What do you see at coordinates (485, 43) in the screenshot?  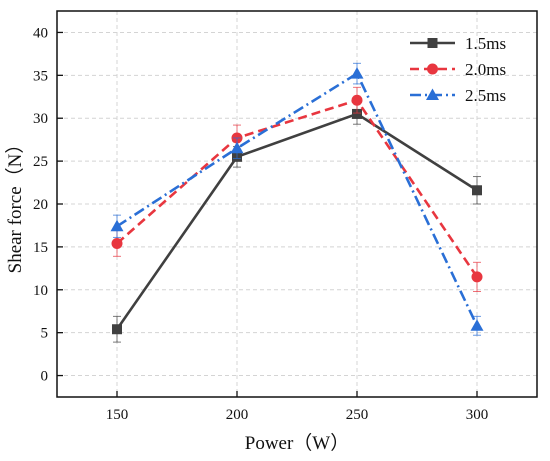 I see `legend-label-1.5ms: 1.5ms` at bounding box center [485, 43].